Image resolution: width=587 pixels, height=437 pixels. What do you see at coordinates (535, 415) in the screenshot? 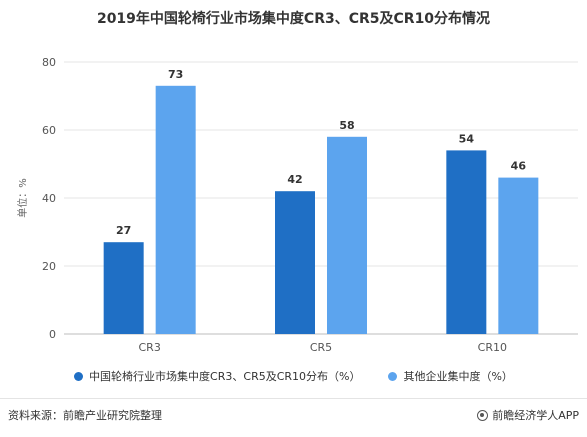
I see `brand-label: 前瞻经济学人APP` at bounding box center [535, 415].